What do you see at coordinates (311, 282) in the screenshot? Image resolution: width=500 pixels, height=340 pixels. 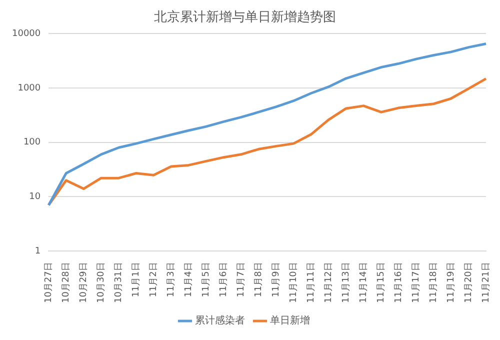 I see `x-tick-label: 11月11日` at bounding box center [311, 282].